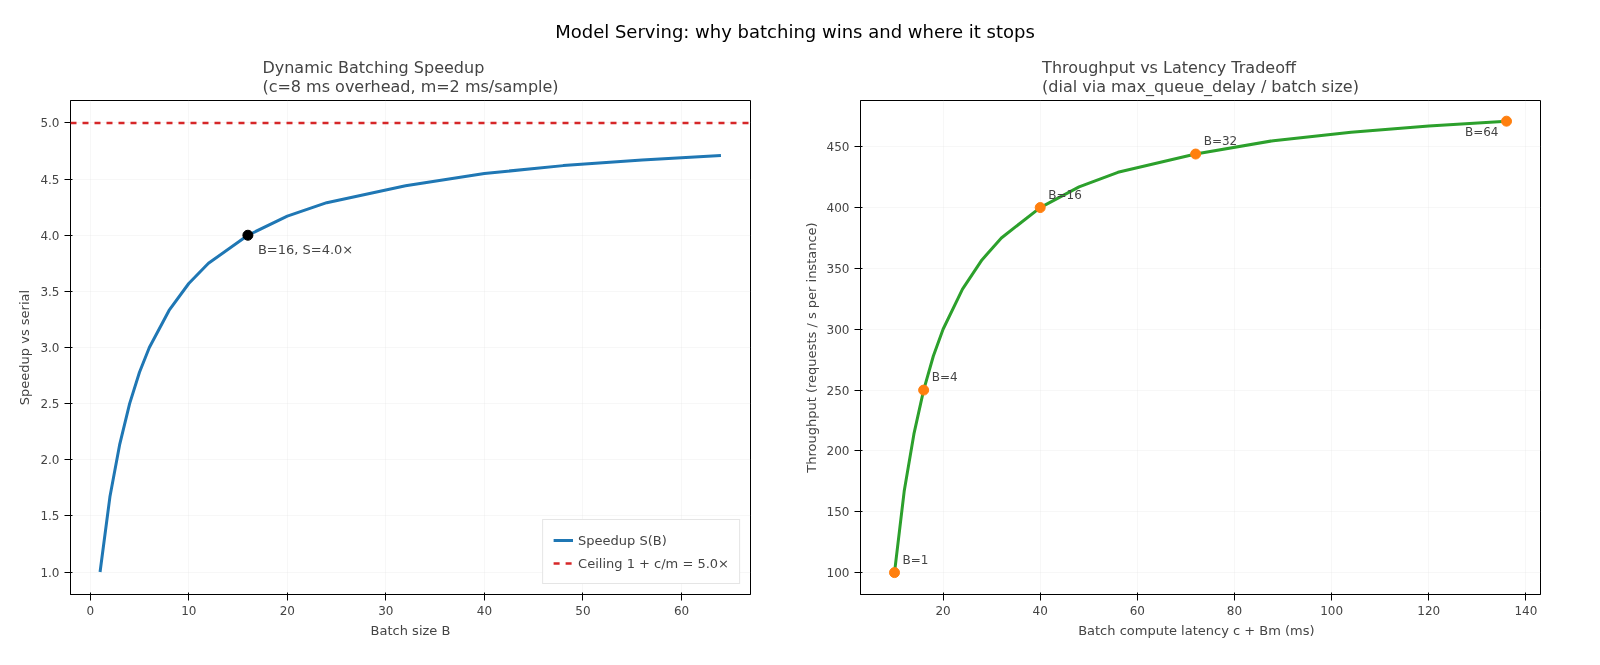 The image size is (1600, 665). What do you see at coordinates (1200, 77) in the screenshot?
I see `chart-title: Throughput vs Latency Tradeoff (dial via max_queue_delay / batch size)` at bounding box center [1200, 77].